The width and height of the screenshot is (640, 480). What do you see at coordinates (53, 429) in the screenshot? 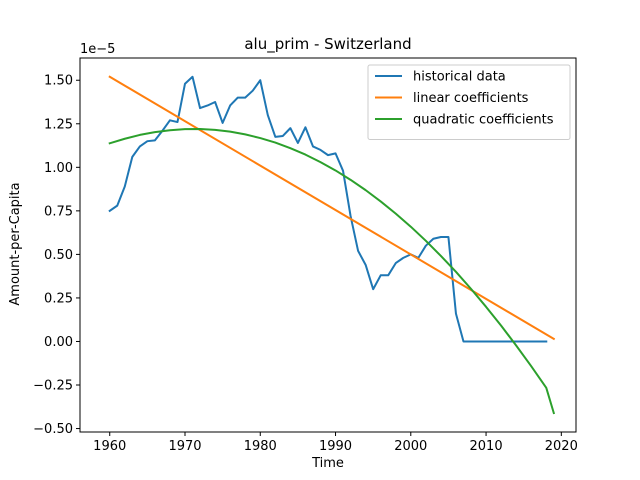
I see `y-tick-label-0: −0.50` at bounding box center [53, 429].